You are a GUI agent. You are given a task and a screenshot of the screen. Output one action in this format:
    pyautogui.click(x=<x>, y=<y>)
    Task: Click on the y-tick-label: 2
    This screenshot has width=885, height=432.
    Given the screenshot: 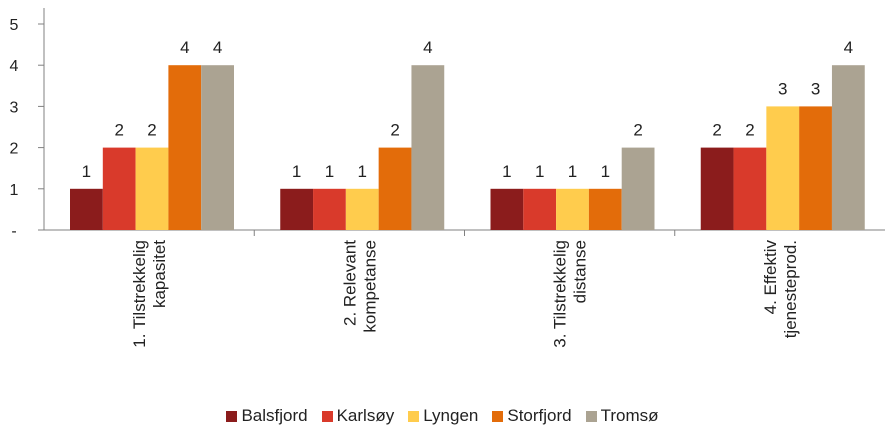 What is the action you would take?
    pyautogui.click(x=14, y=149)
    